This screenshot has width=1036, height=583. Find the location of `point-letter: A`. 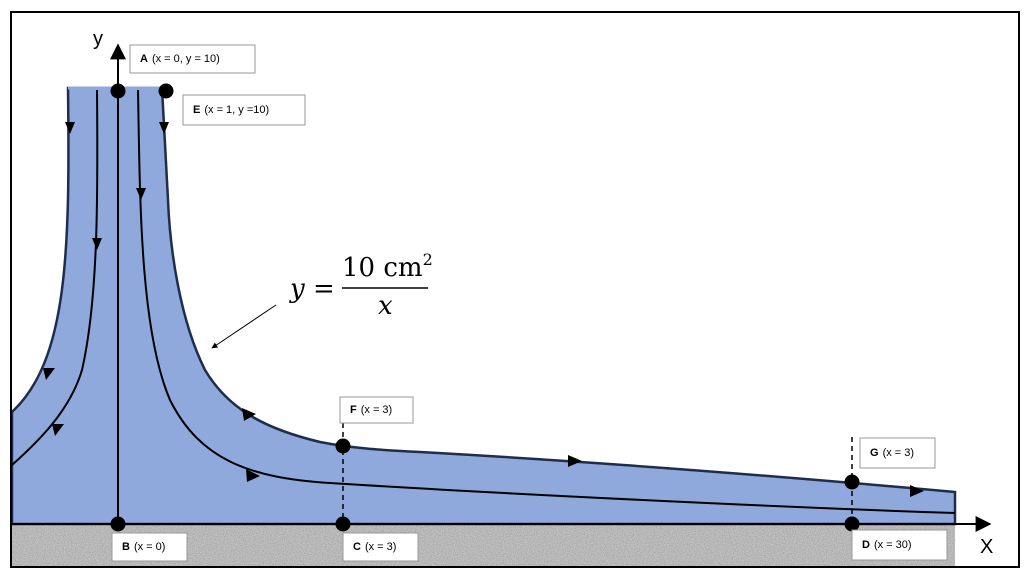

point-letter: A is located at coordinates (144, 59).